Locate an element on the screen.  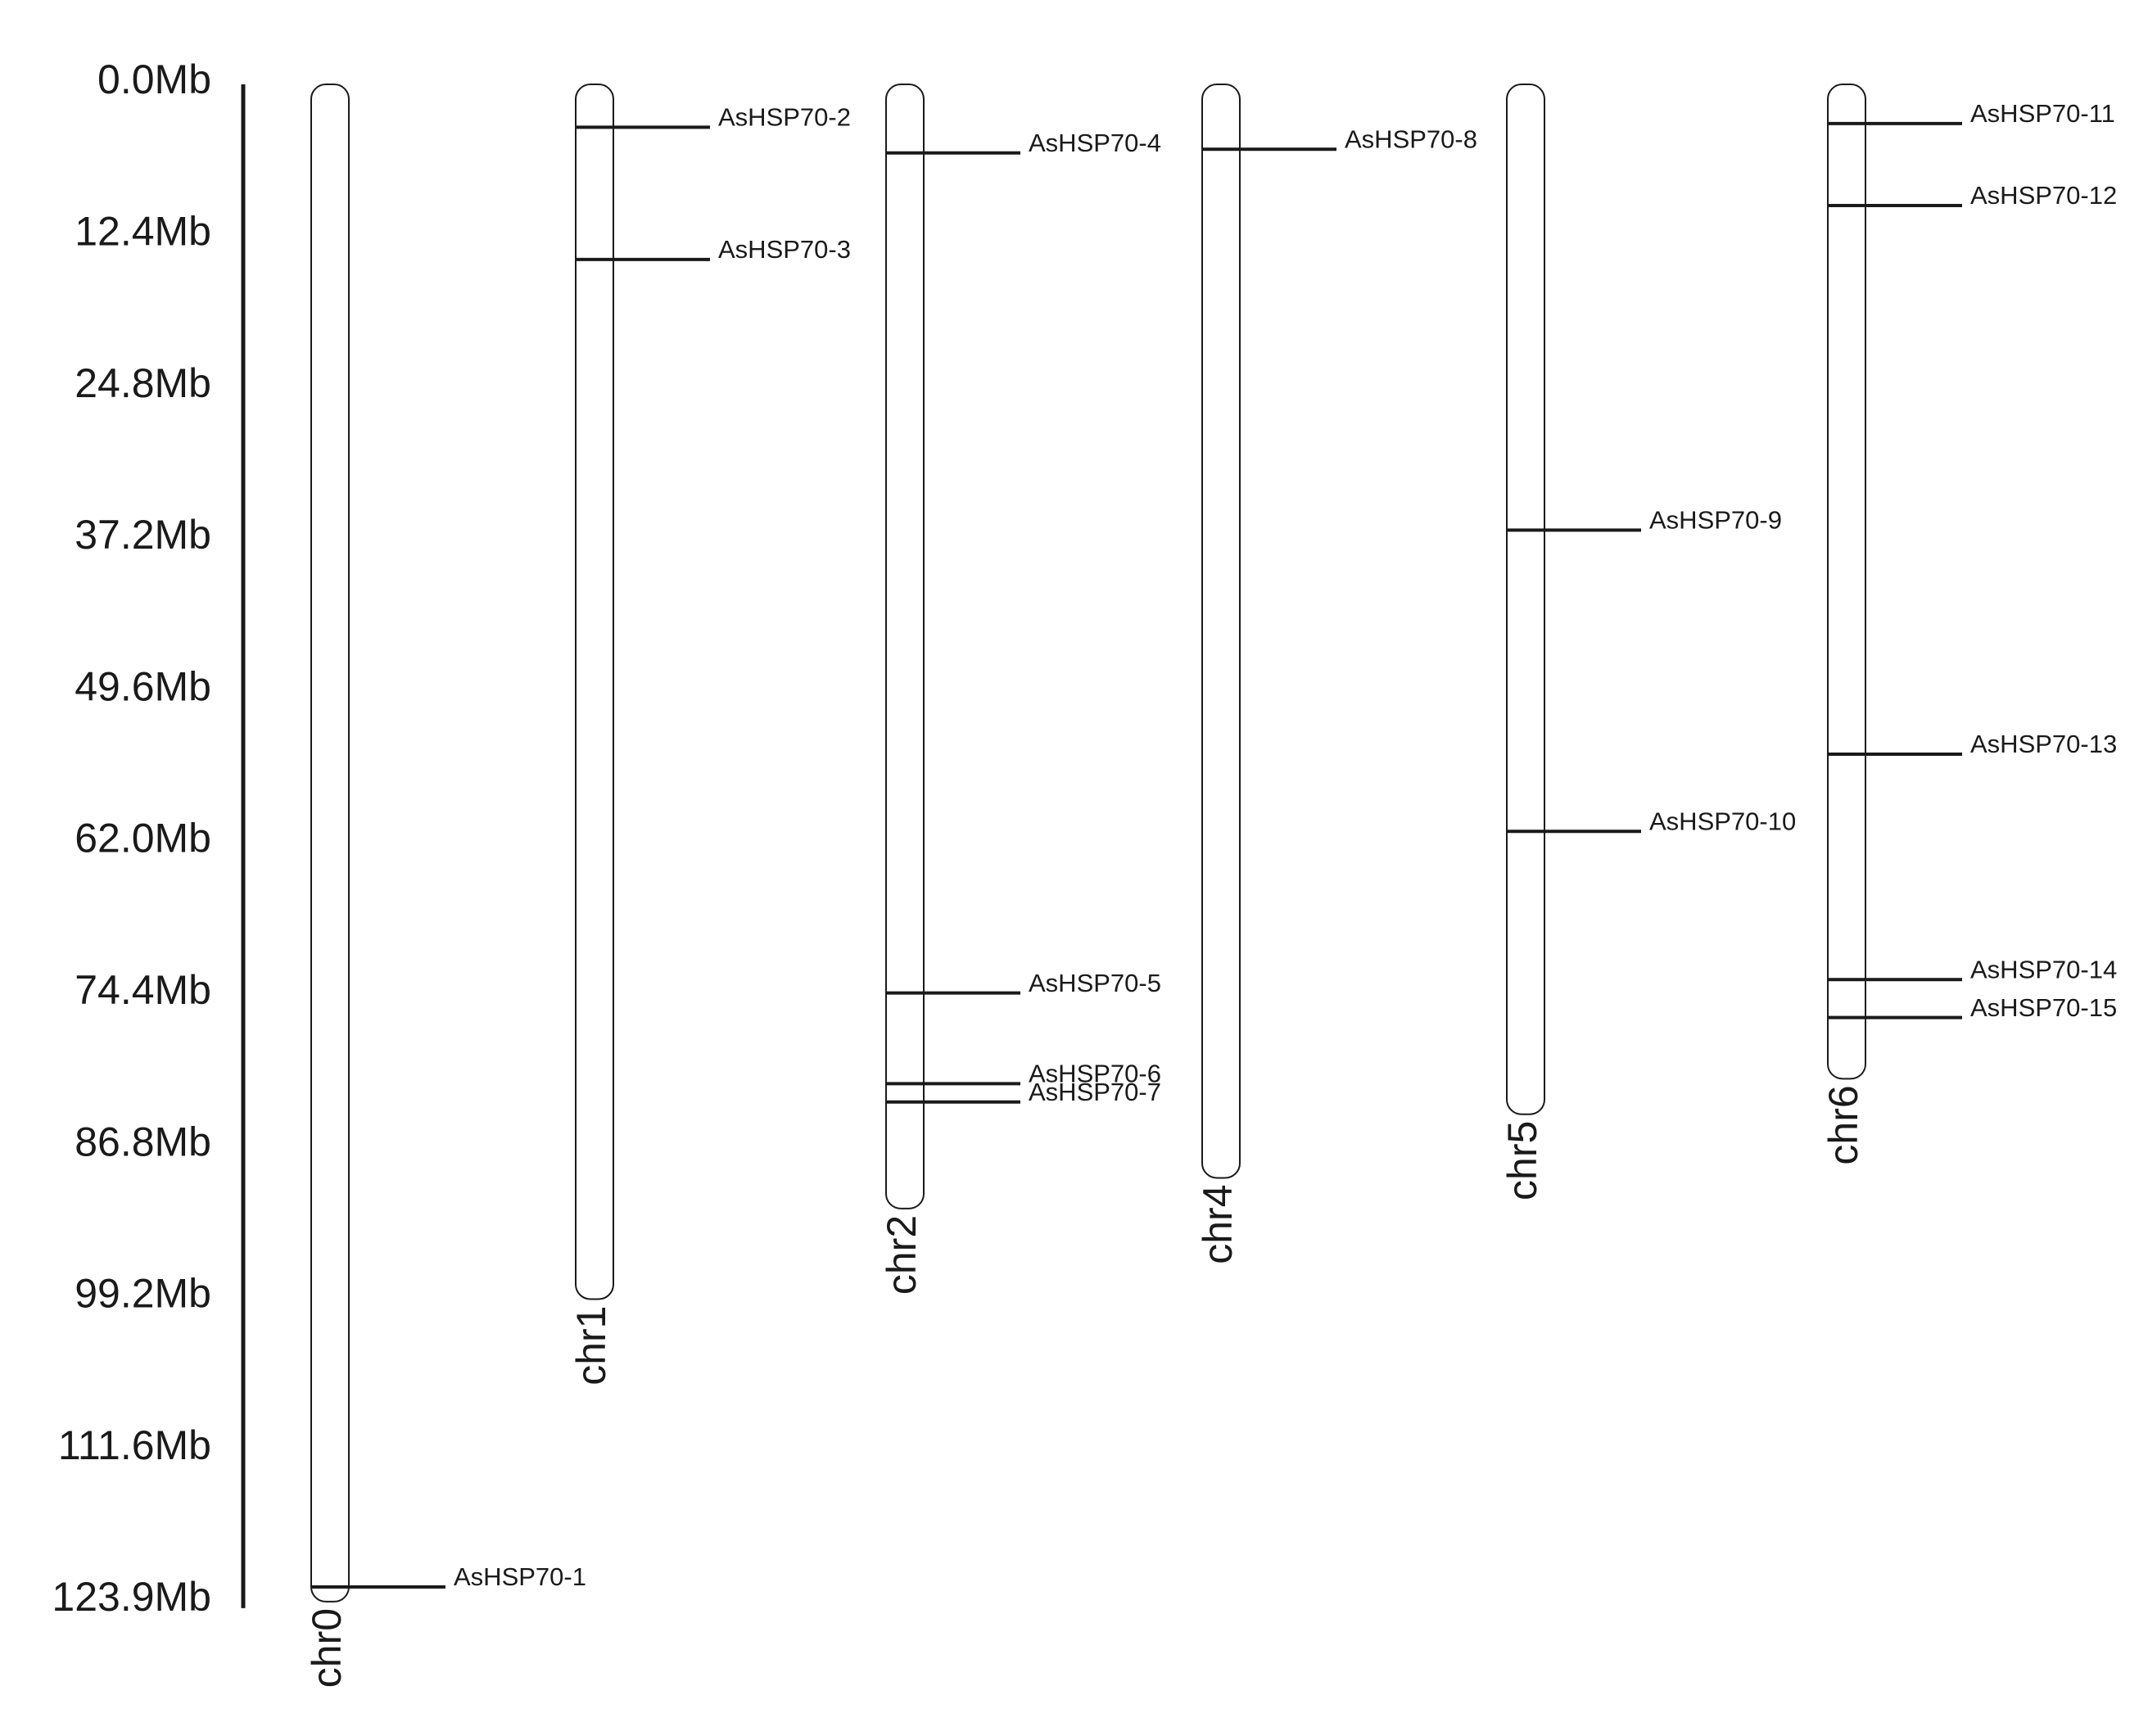
chromosome-label: chr6 is located at coordinates (1843, 1124).